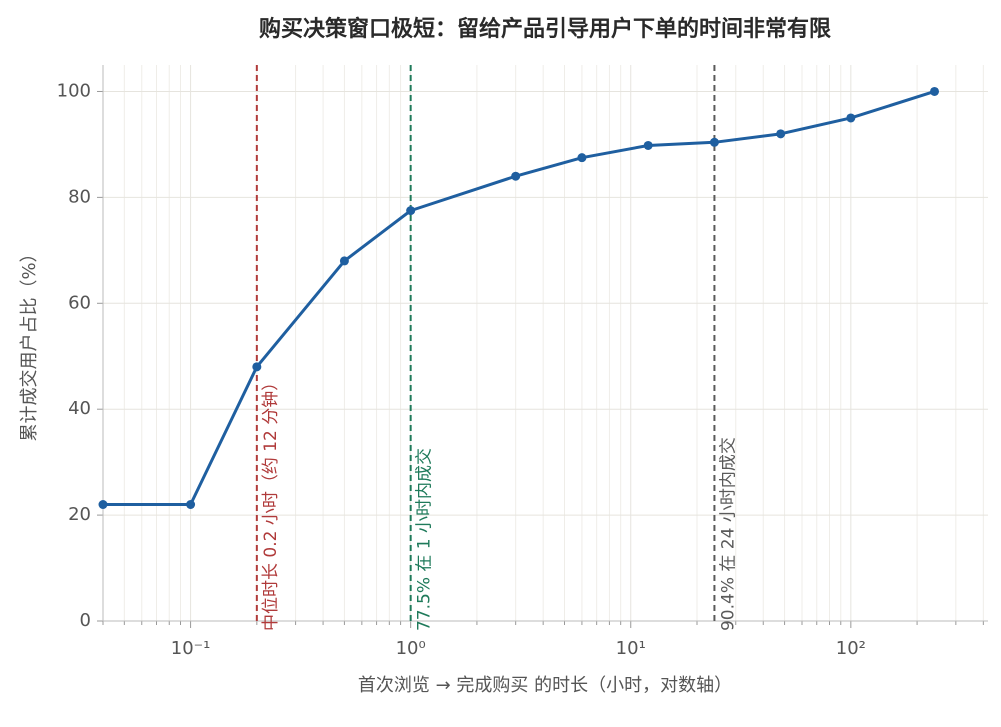 This screenshot has width=1001, height=727. What do you see at coordinates (79, 408) in the screenshot?
I see `y-tick-label: 40` at bounding box center [79, 408].